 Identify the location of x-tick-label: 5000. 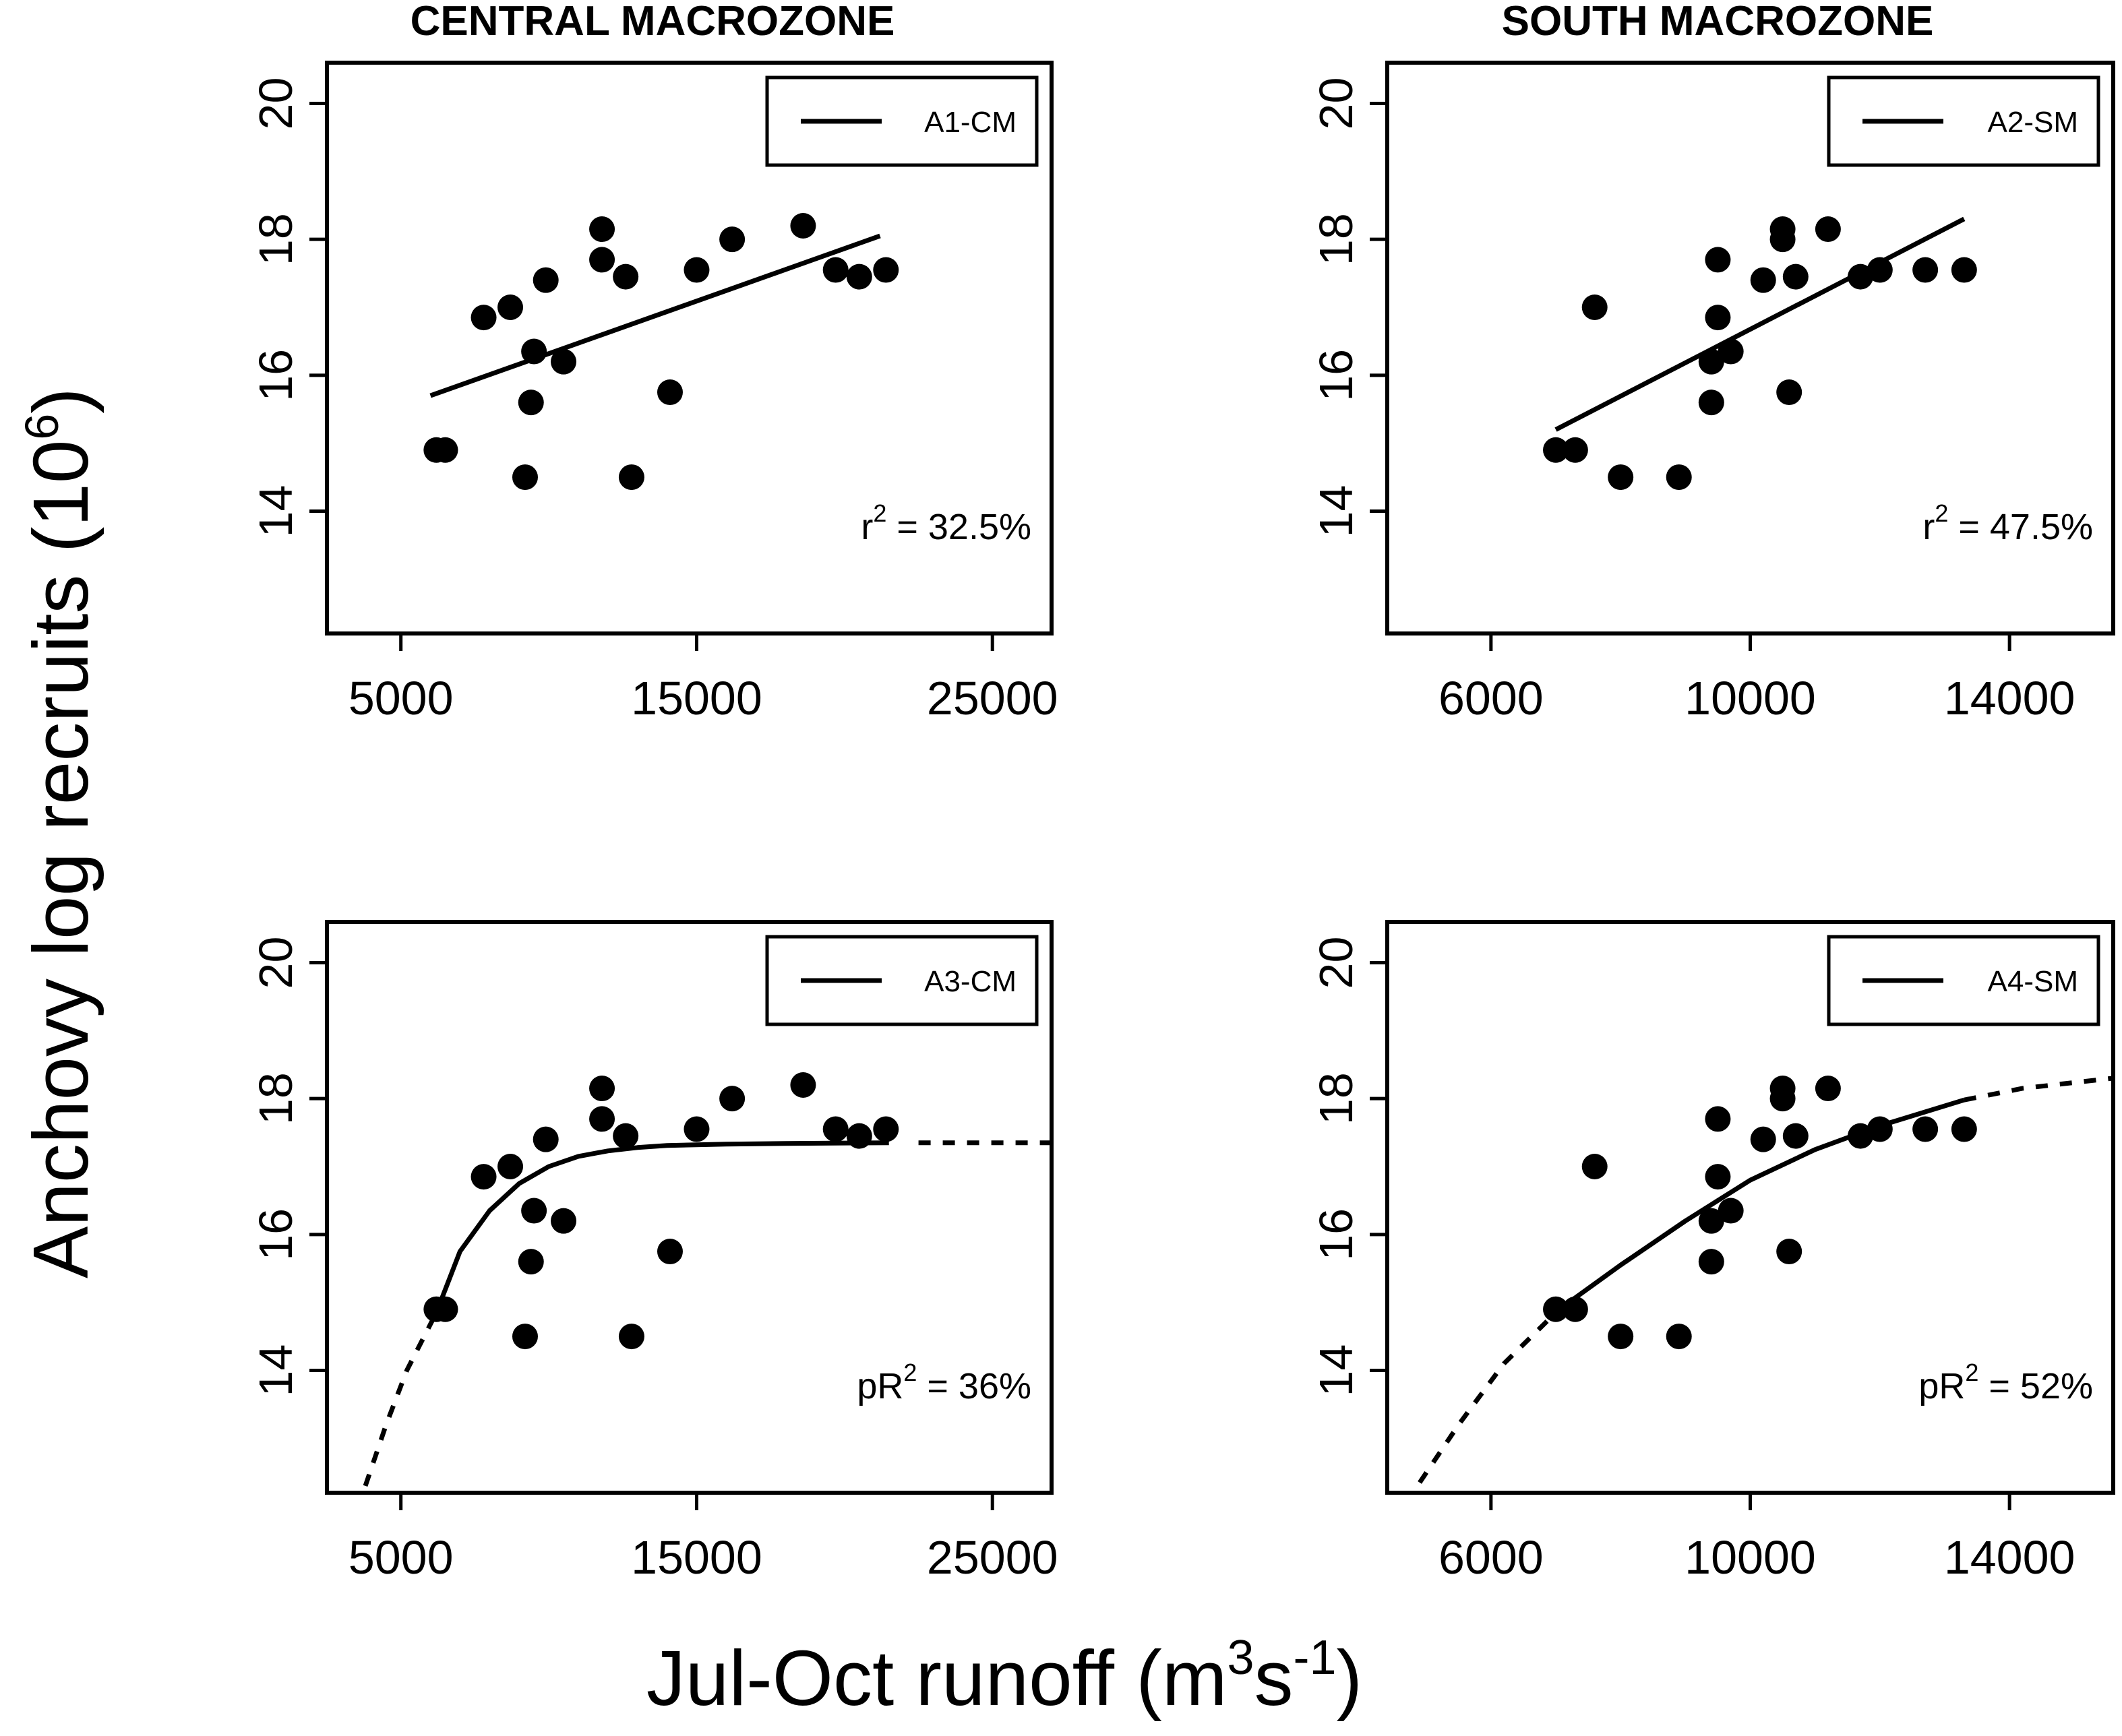
(401, 698).